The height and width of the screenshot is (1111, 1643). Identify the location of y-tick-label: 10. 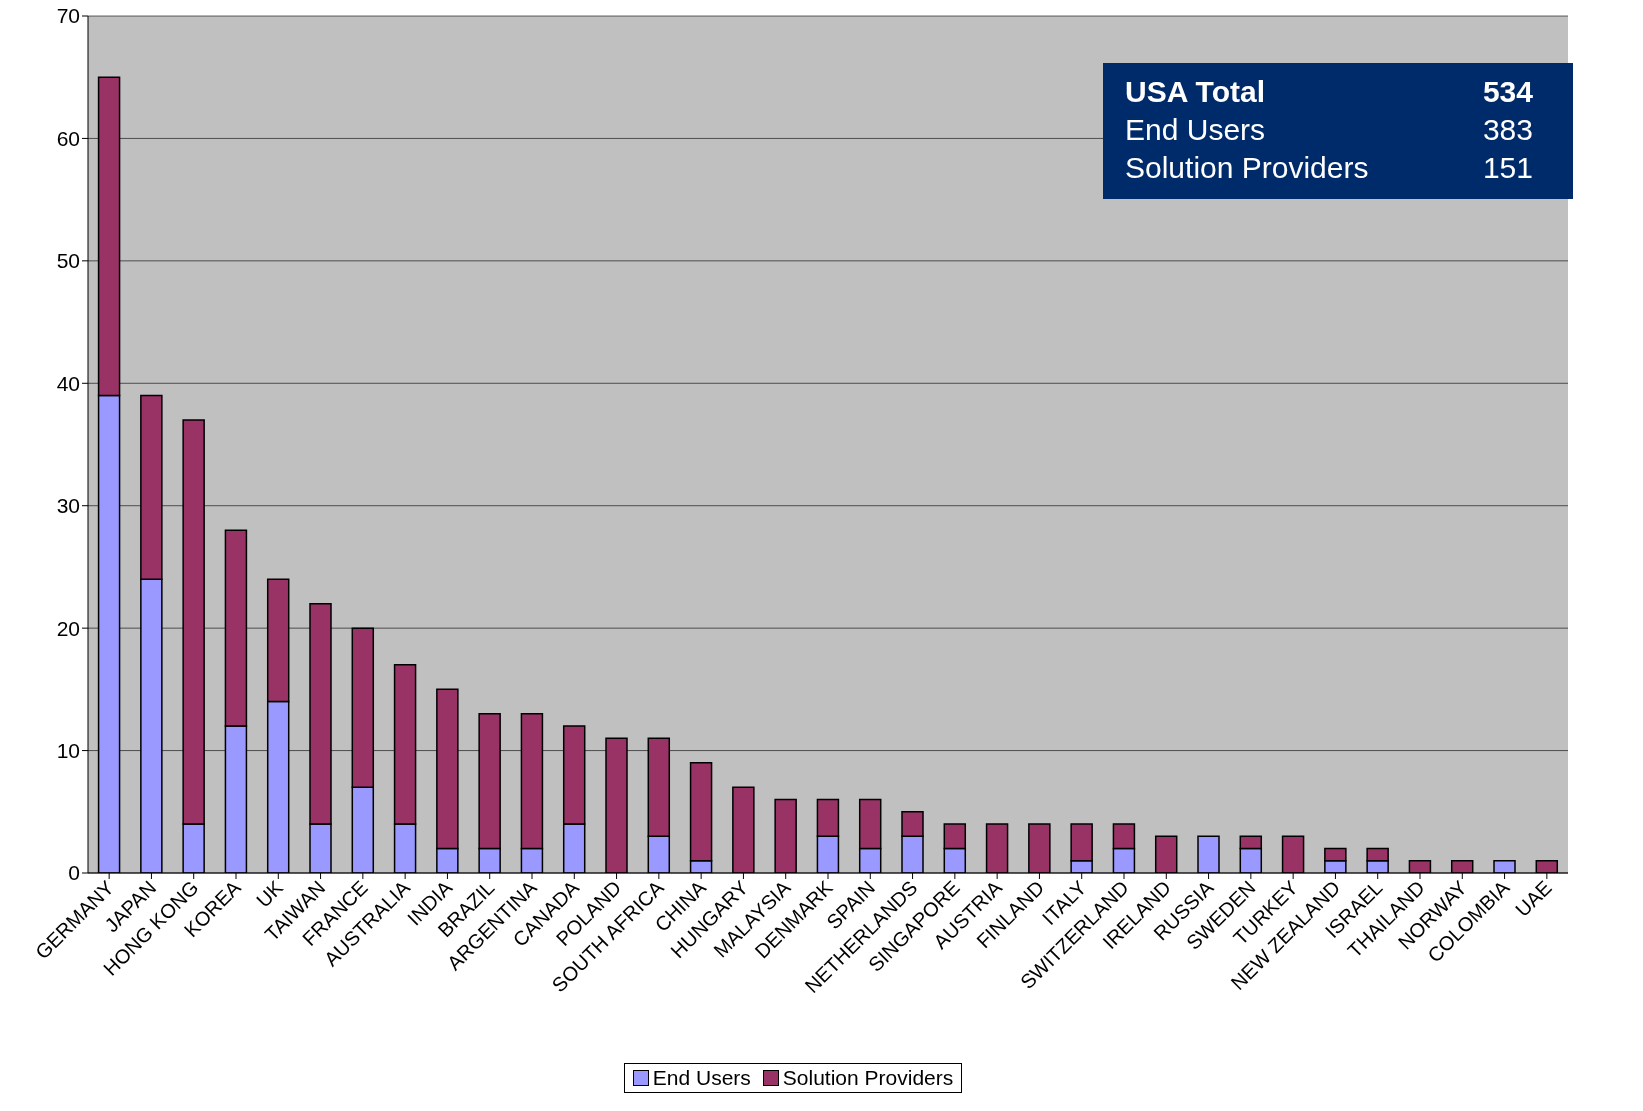
(68, 751).